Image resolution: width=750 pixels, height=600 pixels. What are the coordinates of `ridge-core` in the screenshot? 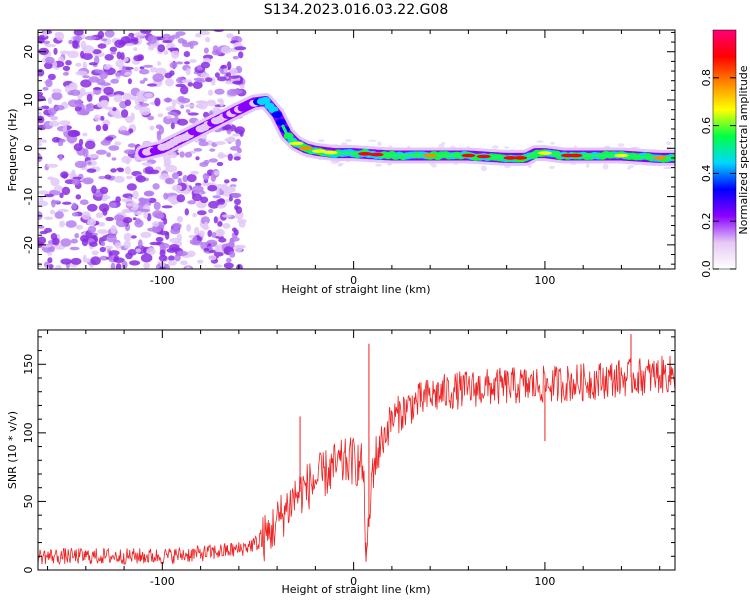 It's located at (277, 115).